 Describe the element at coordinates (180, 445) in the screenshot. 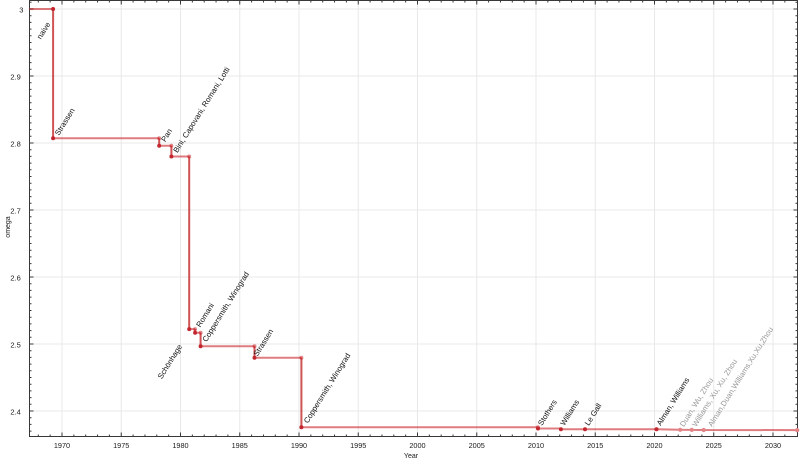

I see `svg-text: 1980` at that location.